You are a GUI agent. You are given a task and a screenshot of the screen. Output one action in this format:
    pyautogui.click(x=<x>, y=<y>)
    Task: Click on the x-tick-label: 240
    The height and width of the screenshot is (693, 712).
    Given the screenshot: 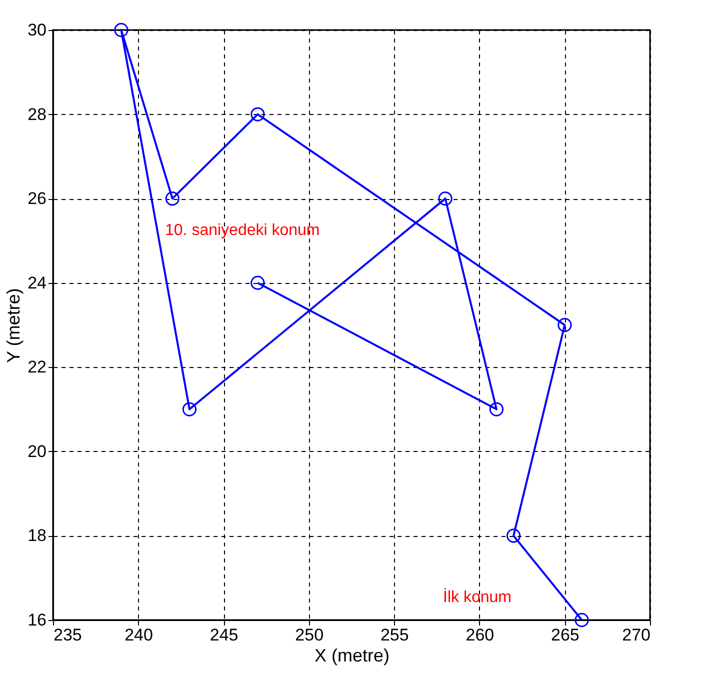 What is the action you would take?
    pyautogui.click(x=138, y=635)
    